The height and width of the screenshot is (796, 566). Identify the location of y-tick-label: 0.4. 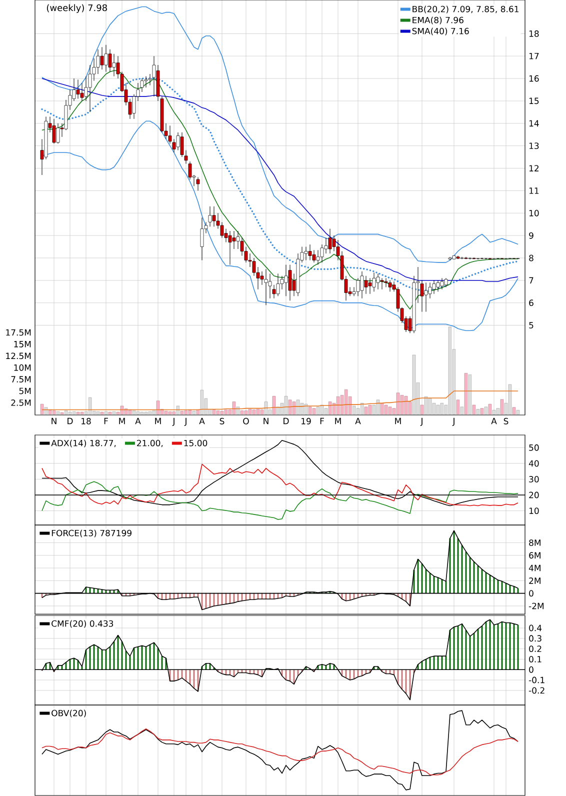
(535, 628).